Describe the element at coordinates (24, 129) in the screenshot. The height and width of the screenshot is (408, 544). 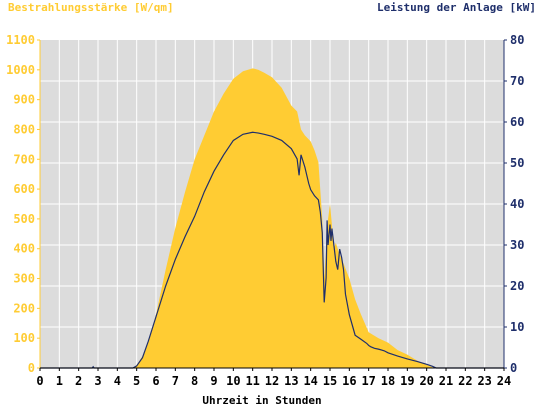
I see `left-y-tick-label: 800` at that location.